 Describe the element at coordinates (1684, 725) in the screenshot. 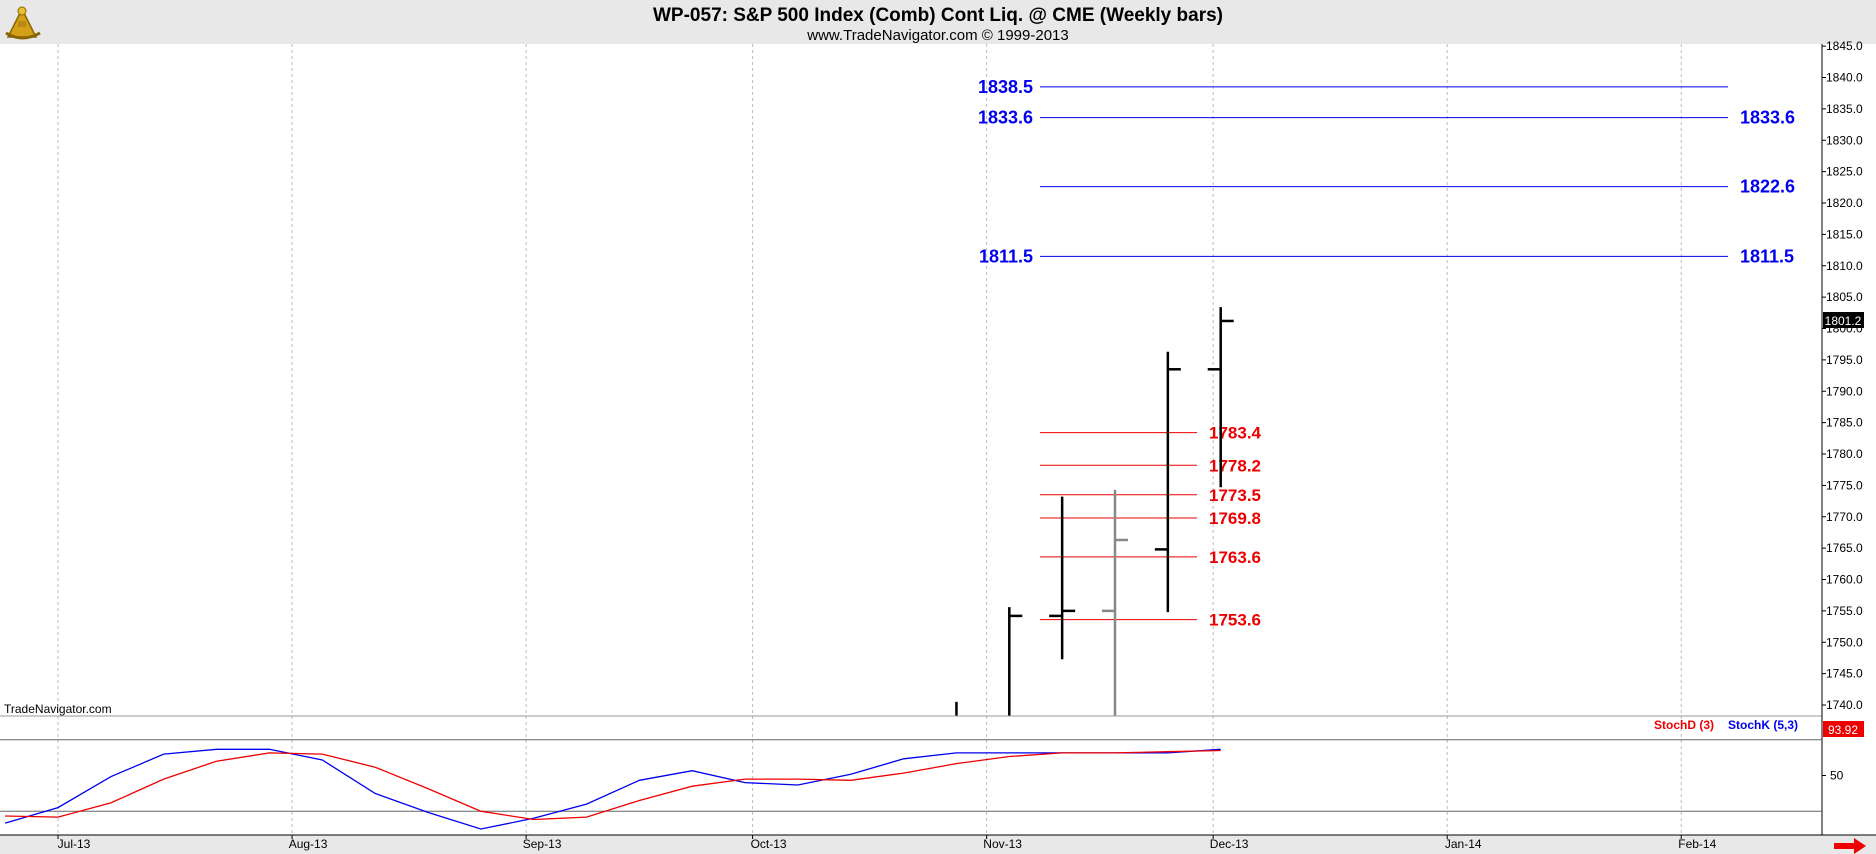

I see `legend-stochd: StochD (3)` at that location.